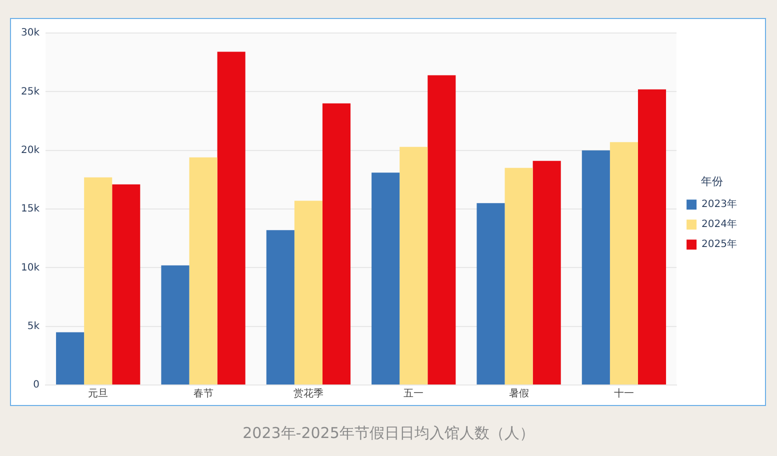 Image resolution: width=777 pixels, height=456 pixels. Describe the element at coordinates (720, 244) in the screenshot. I see `legend-label: 2025年` at that location.